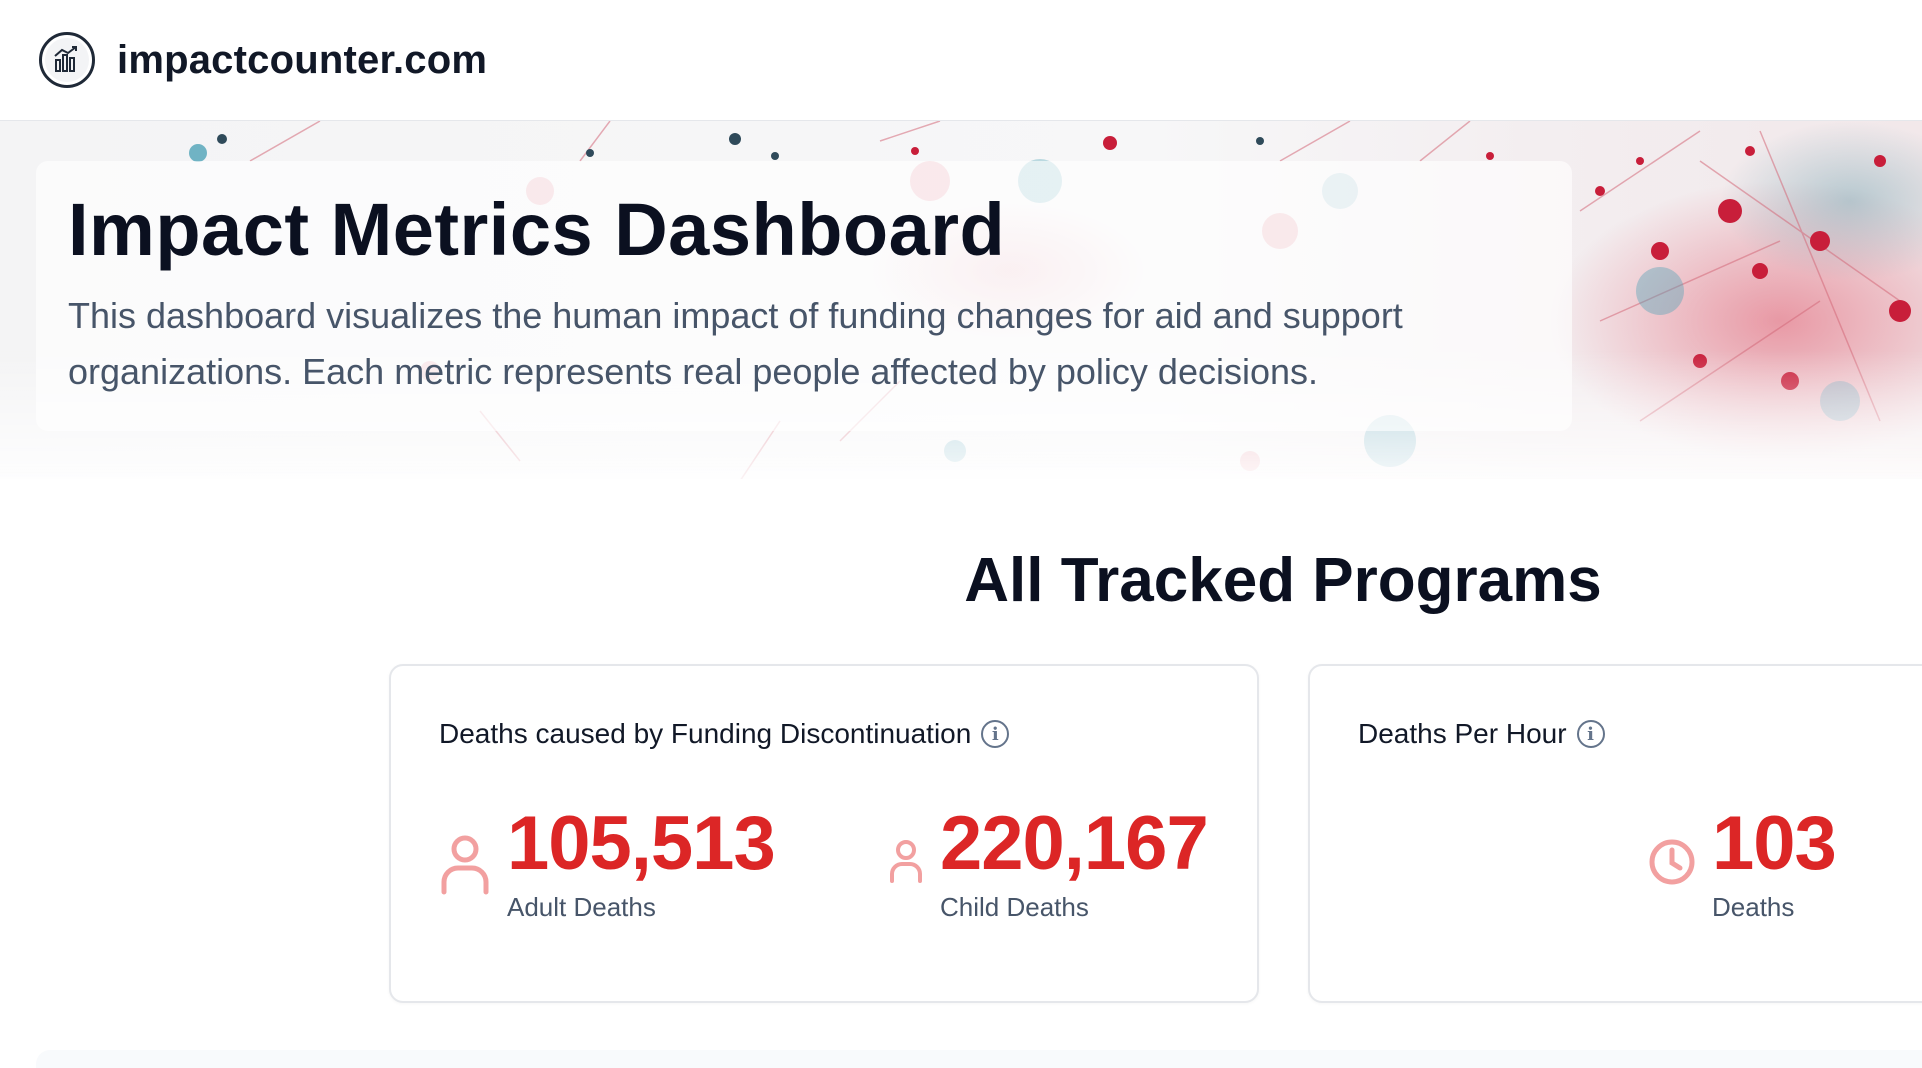  I want to click on adult-deaths-value: 105,513, so click(641, 843).